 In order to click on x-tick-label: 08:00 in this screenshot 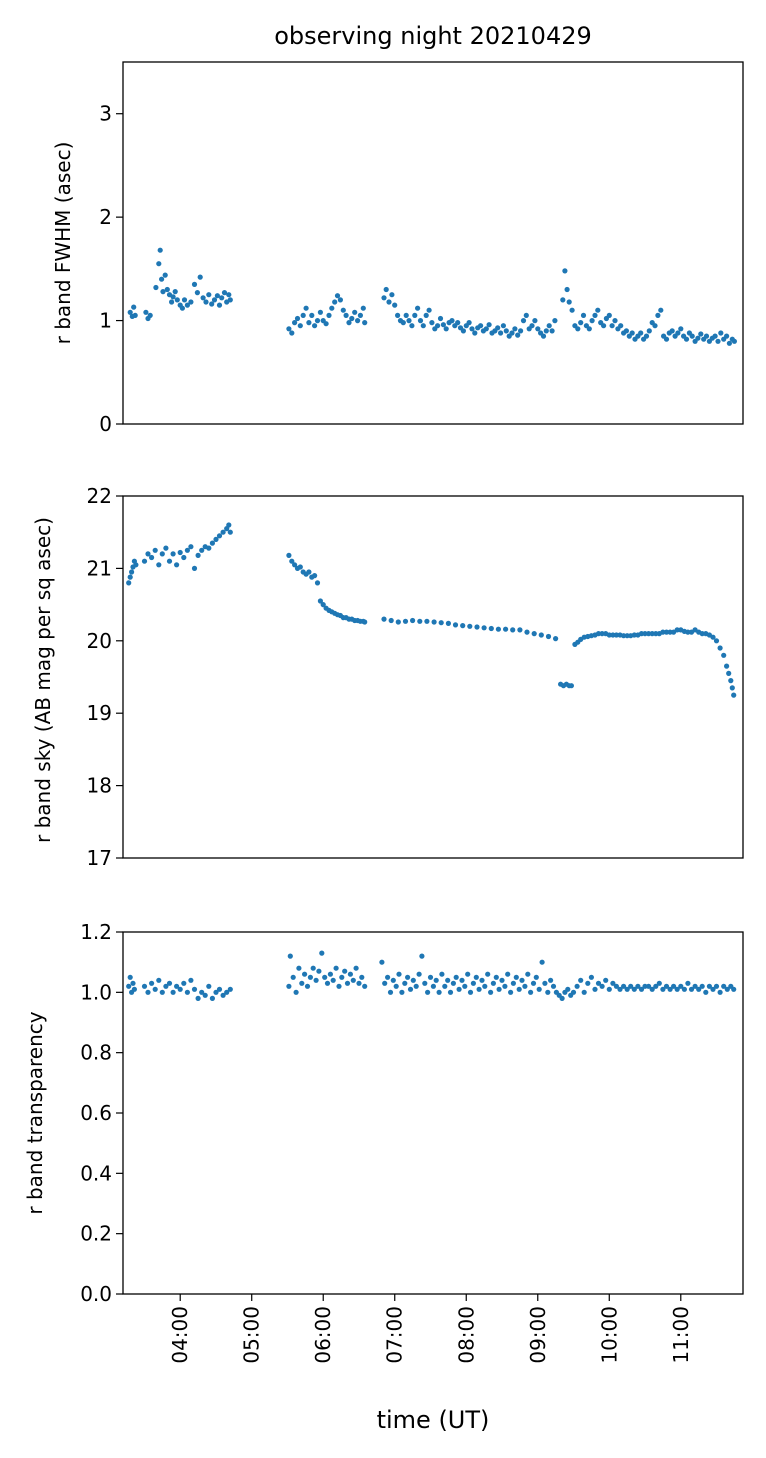, I will do `click(466, 1335)`.